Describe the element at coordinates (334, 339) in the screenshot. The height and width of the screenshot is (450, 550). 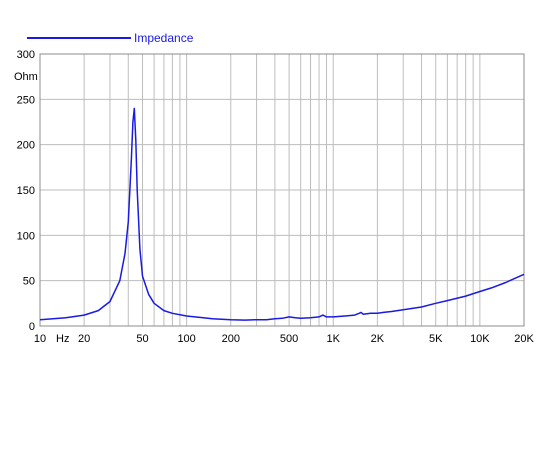
I see `x-tick-label-1K: 1K` at that location.